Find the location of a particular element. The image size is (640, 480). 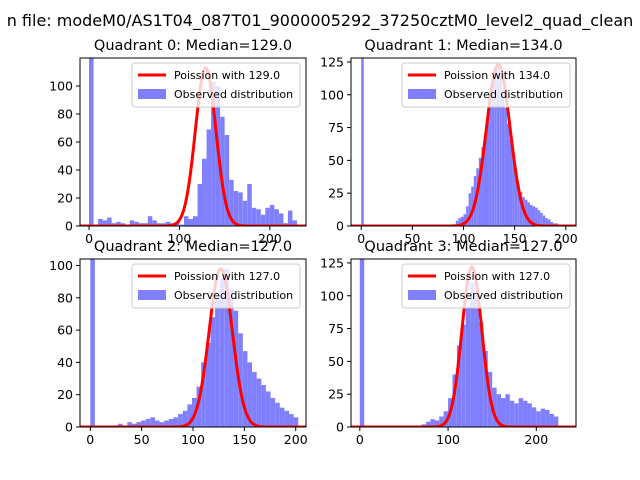

y-tick-label: 20 is located at coordinates (65, 394).